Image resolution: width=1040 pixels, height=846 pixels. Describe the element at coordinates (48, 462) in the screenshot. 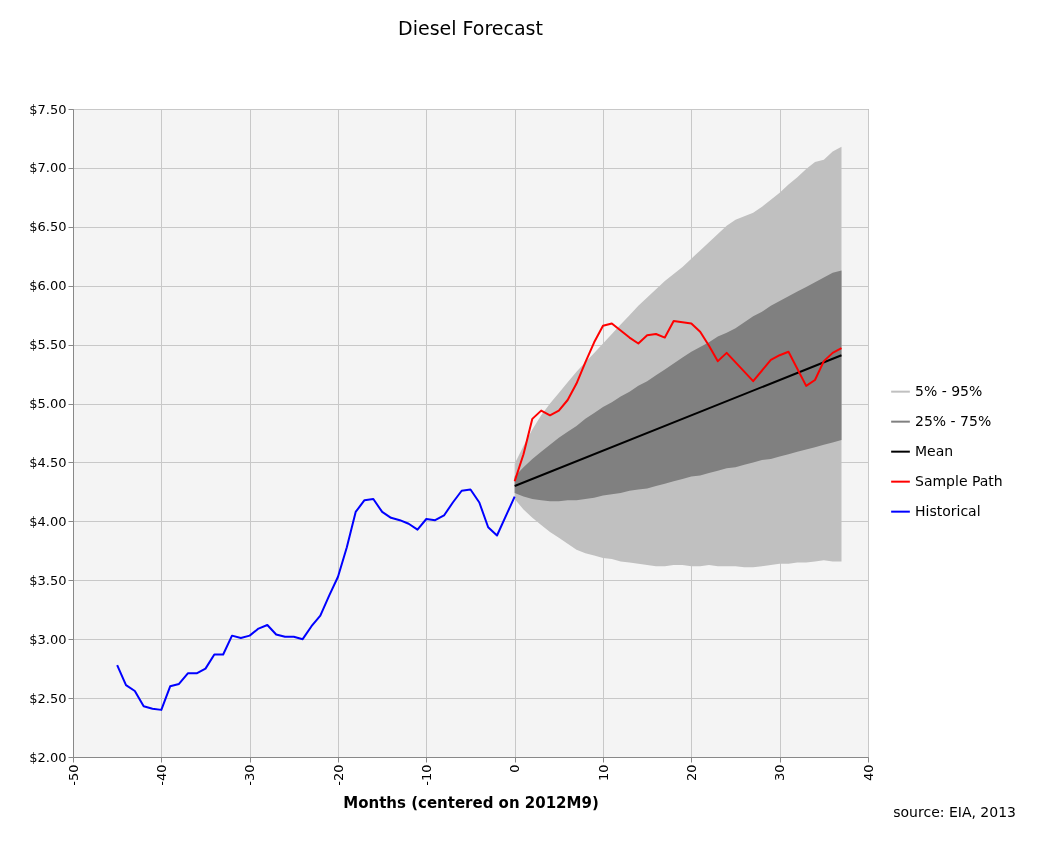

I see `y-tick-label: $4.50` at that location.